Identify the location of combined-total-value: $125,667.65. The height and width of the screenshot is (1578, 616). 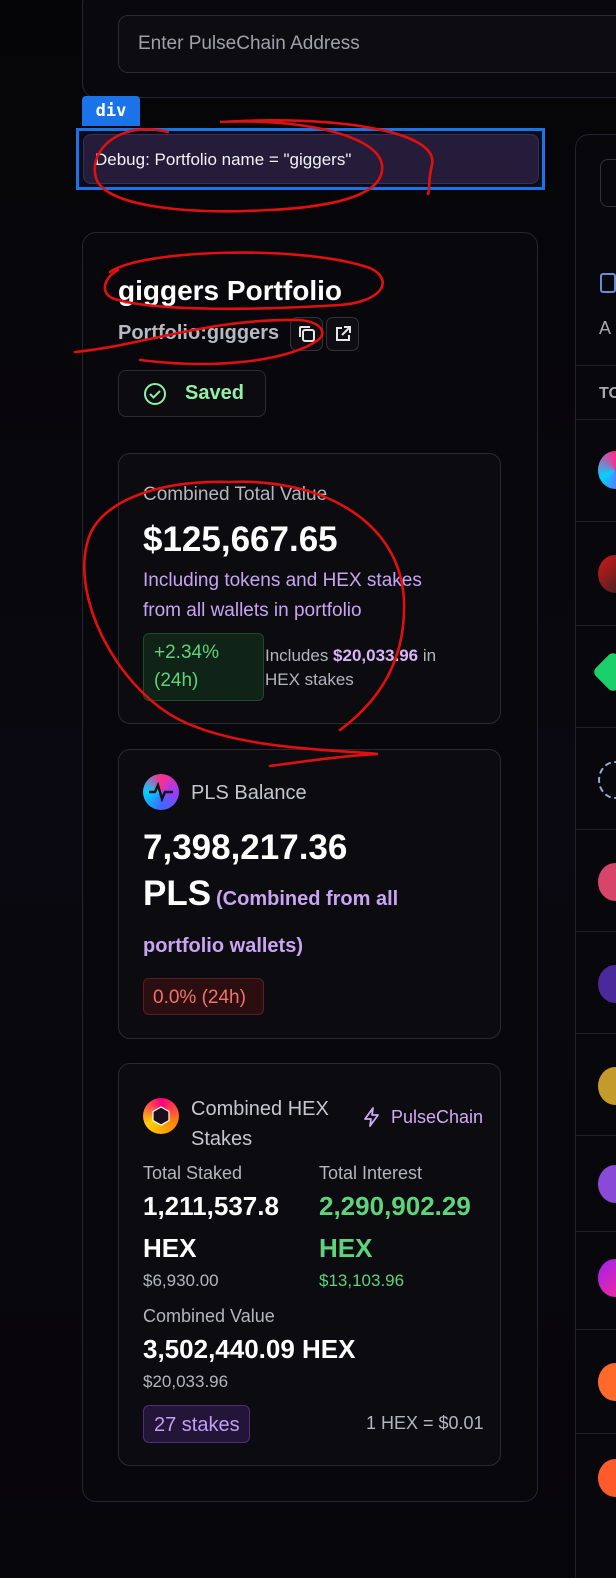
(240, 539).